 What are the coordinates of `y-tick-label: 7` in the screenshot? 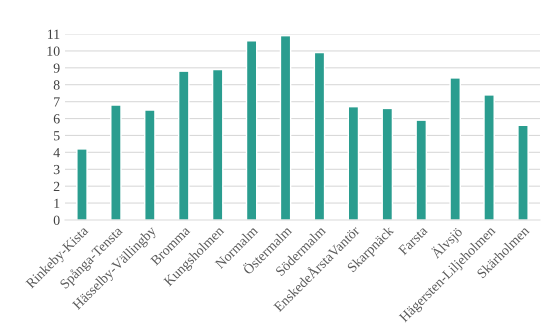 It's located at (57, 101).